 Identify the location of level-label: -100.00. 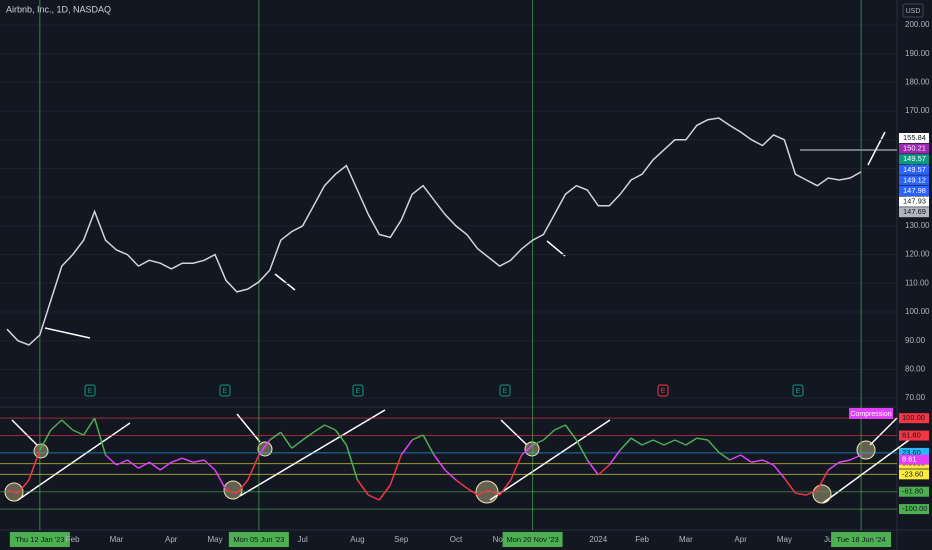
(914, 508).